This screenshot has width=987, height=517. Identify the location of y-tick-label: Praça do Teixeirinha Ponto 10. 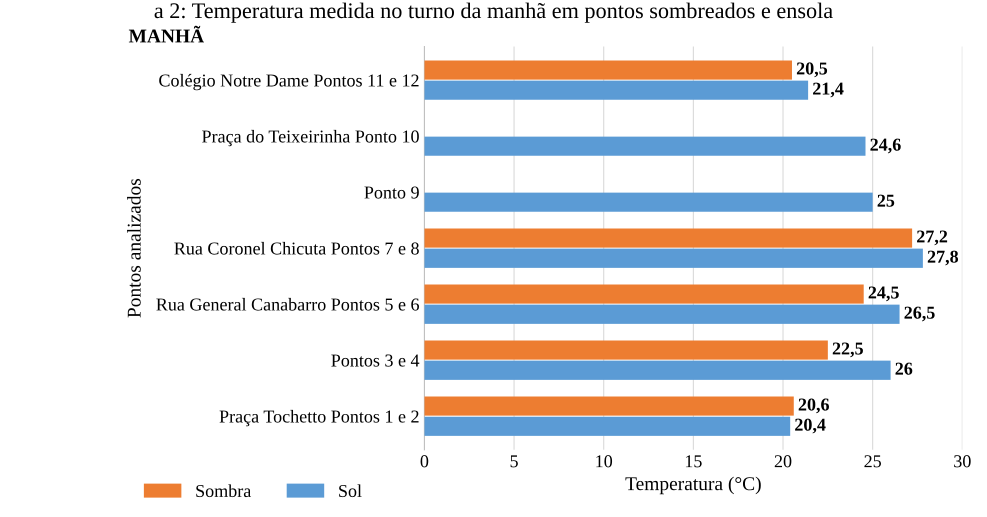
(310, 138).